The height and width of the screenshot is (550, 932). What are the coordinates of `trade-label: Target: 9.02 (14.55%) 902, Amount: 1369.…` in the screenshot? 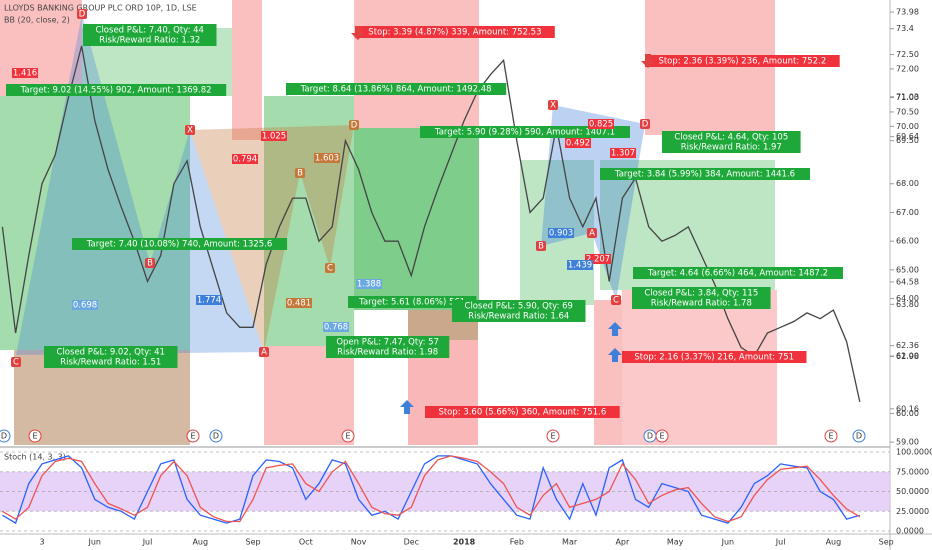 It's located at (116, 91).